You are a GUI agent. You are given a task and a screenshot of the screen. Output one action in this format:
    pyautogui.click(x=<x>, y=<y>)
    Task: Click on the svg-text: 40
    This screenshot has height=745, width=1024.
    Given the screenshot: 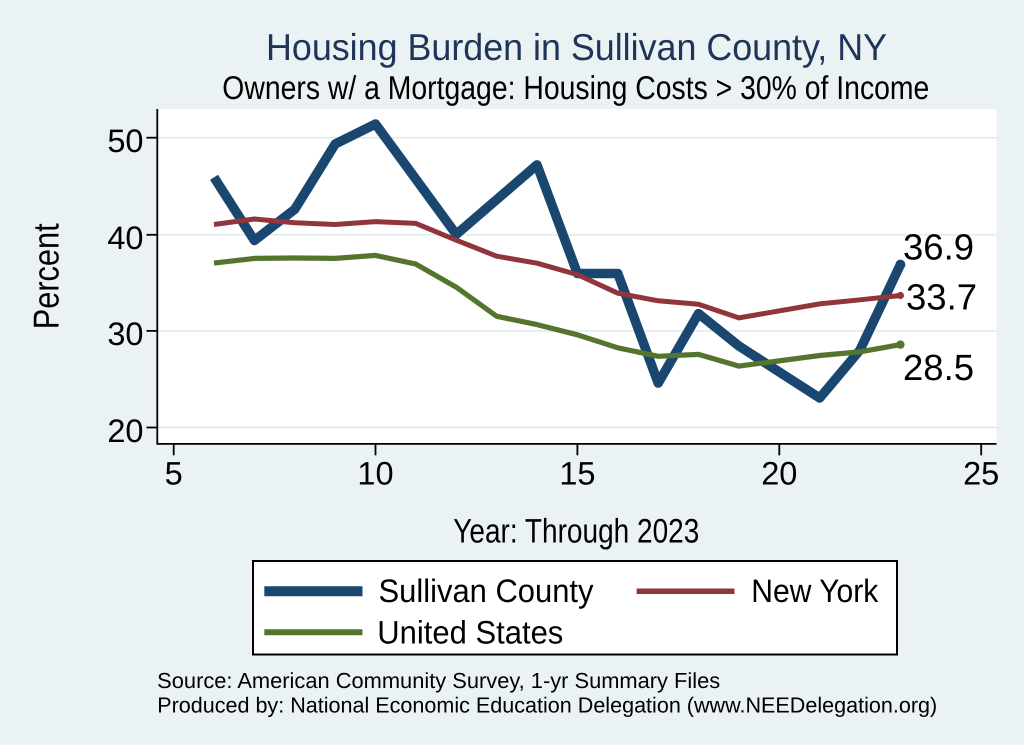 What is the action you would take?
    pyautogui.click(x=125, y=238)
    